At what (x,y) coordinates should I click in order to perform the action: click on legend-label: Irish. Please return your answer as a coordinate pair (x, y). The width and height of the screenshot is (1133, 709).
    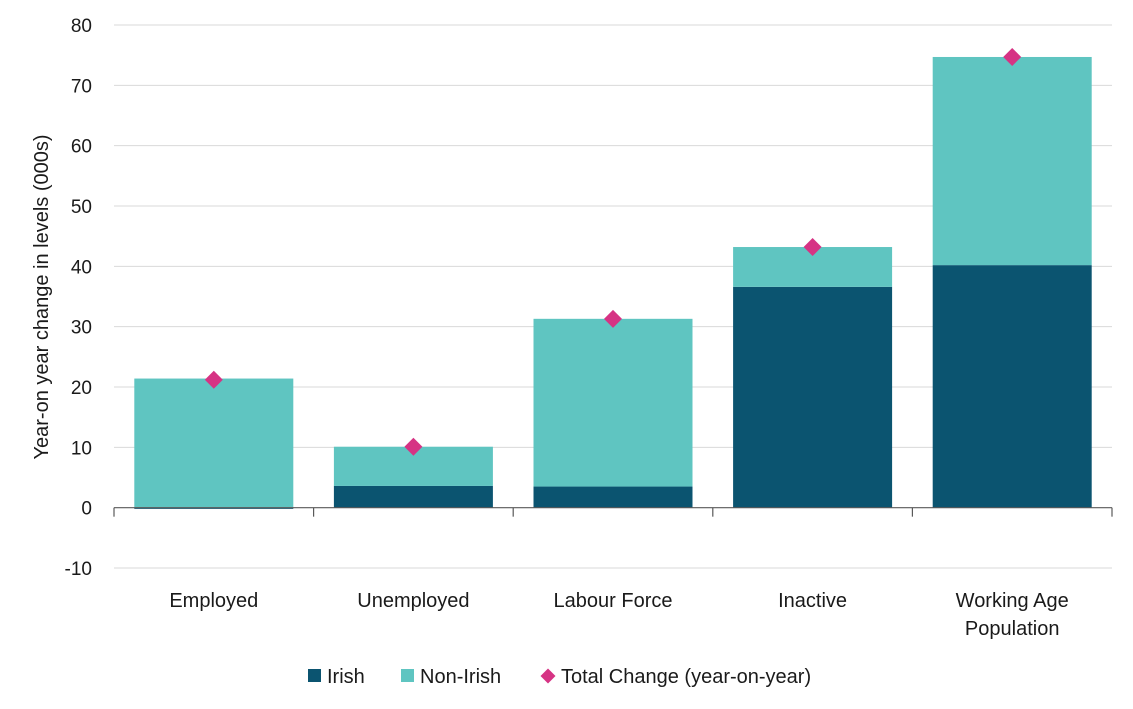
    Looking at the image, I should click on (346, 677).